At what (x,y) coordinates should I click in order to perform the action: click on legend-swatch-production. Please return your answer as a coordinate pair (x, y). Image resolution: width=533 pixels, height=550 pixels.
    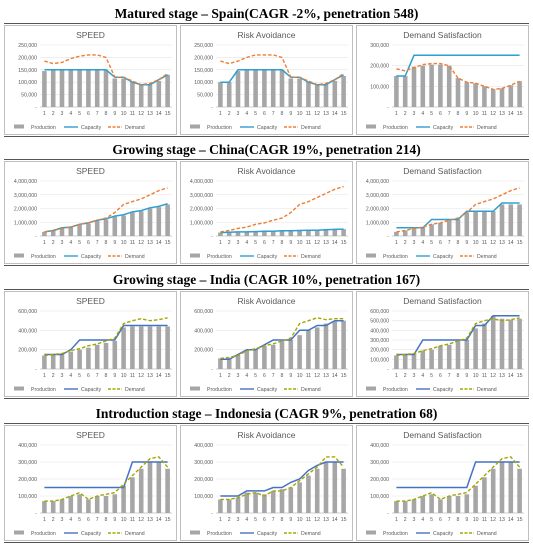
    Looking at the image, I should click on (19, 255).